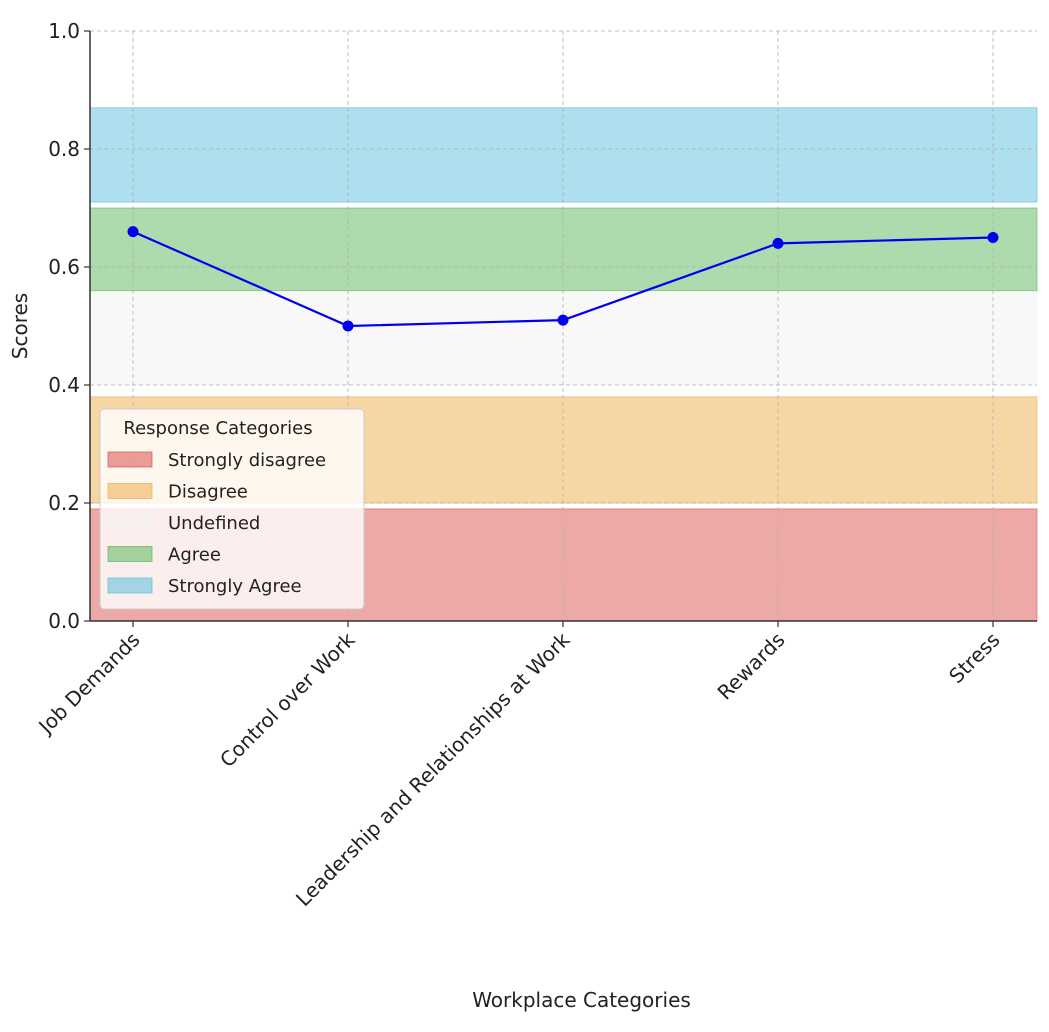 This screenshot has height=1032, width=1049. Describe the element at coordinates (64, 31) in the screenshot. I see `y-tick-label: 1.0` at that location.